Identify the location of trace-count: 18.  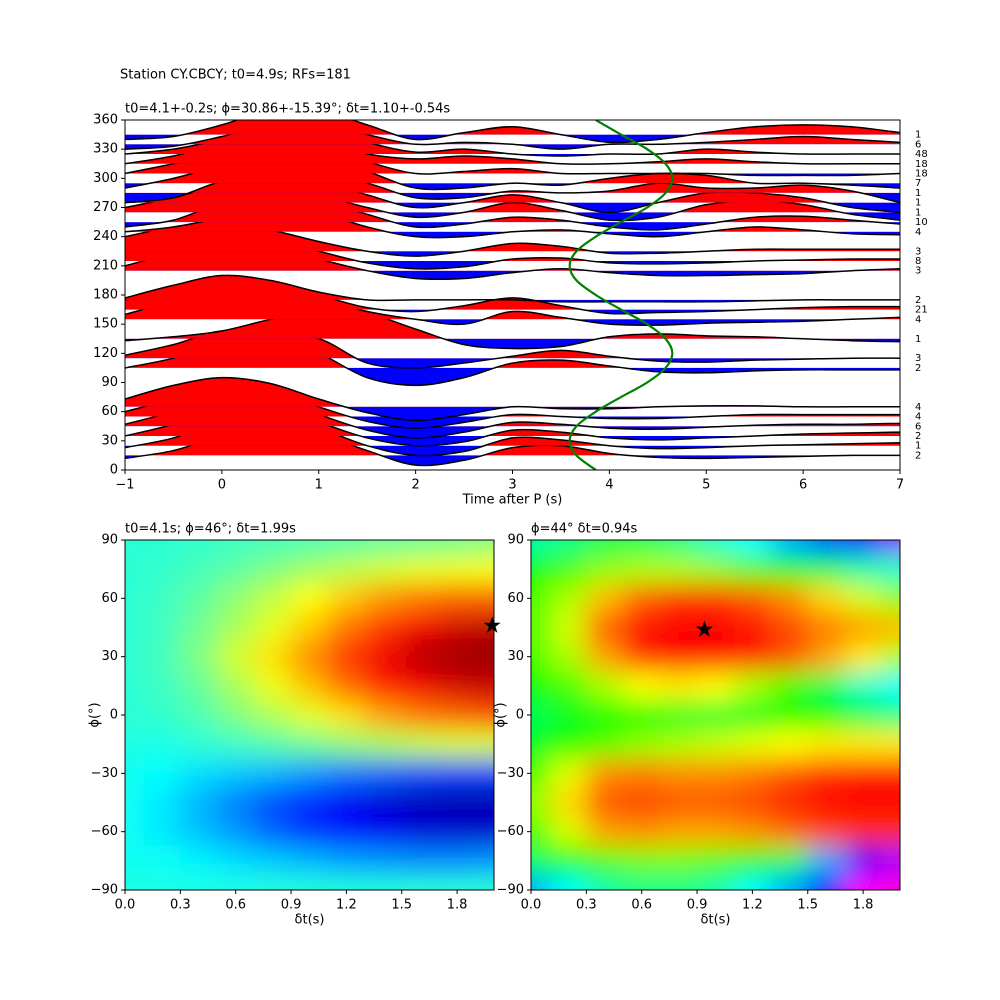
(921, 173).